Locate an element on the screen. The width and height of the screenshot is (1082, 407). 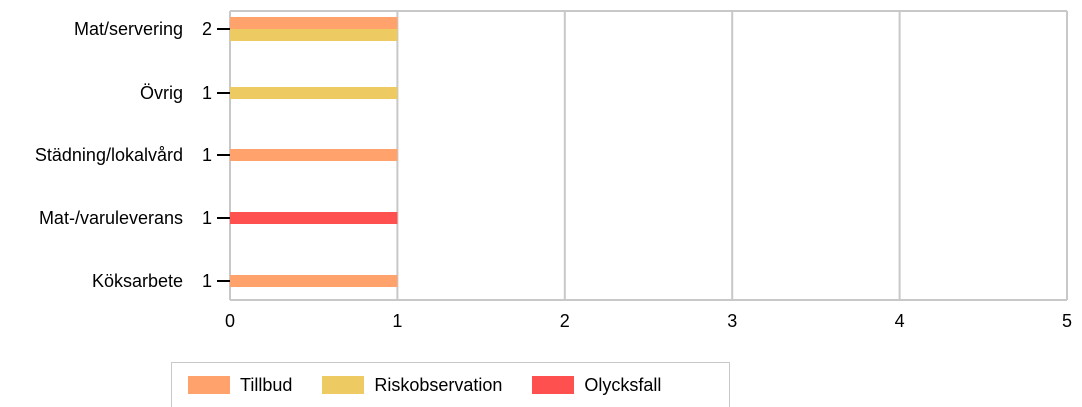
y-total-label-4: 1 is located at coordinates (207, 281).